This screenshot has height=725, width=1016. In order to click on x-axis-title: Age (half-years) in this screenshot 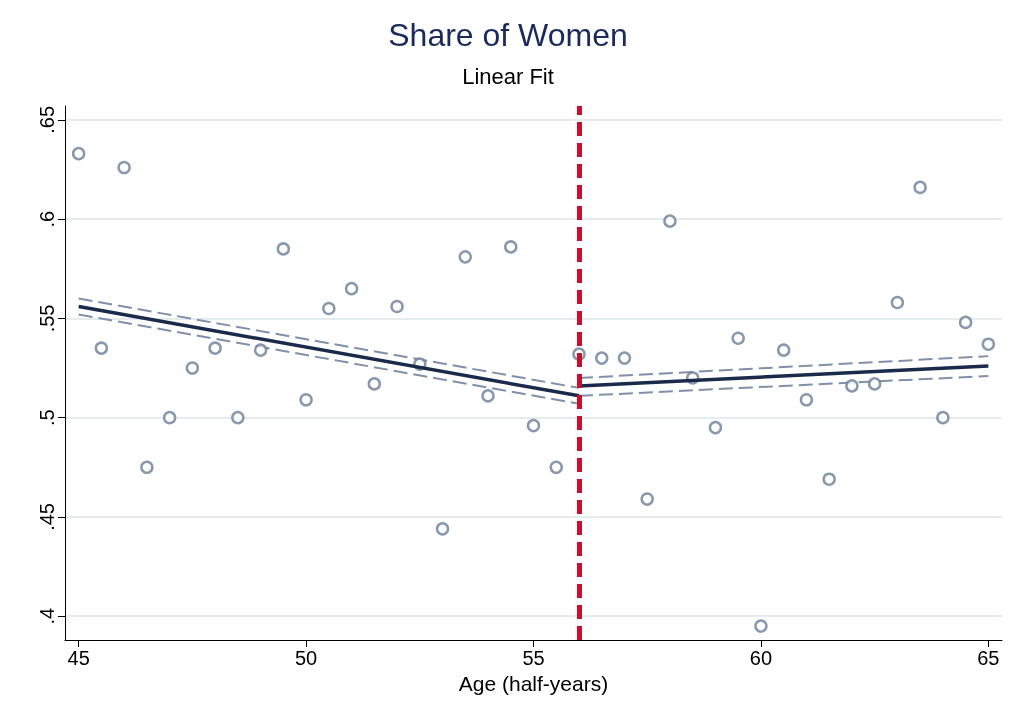, I will do `click(533, 683)`.